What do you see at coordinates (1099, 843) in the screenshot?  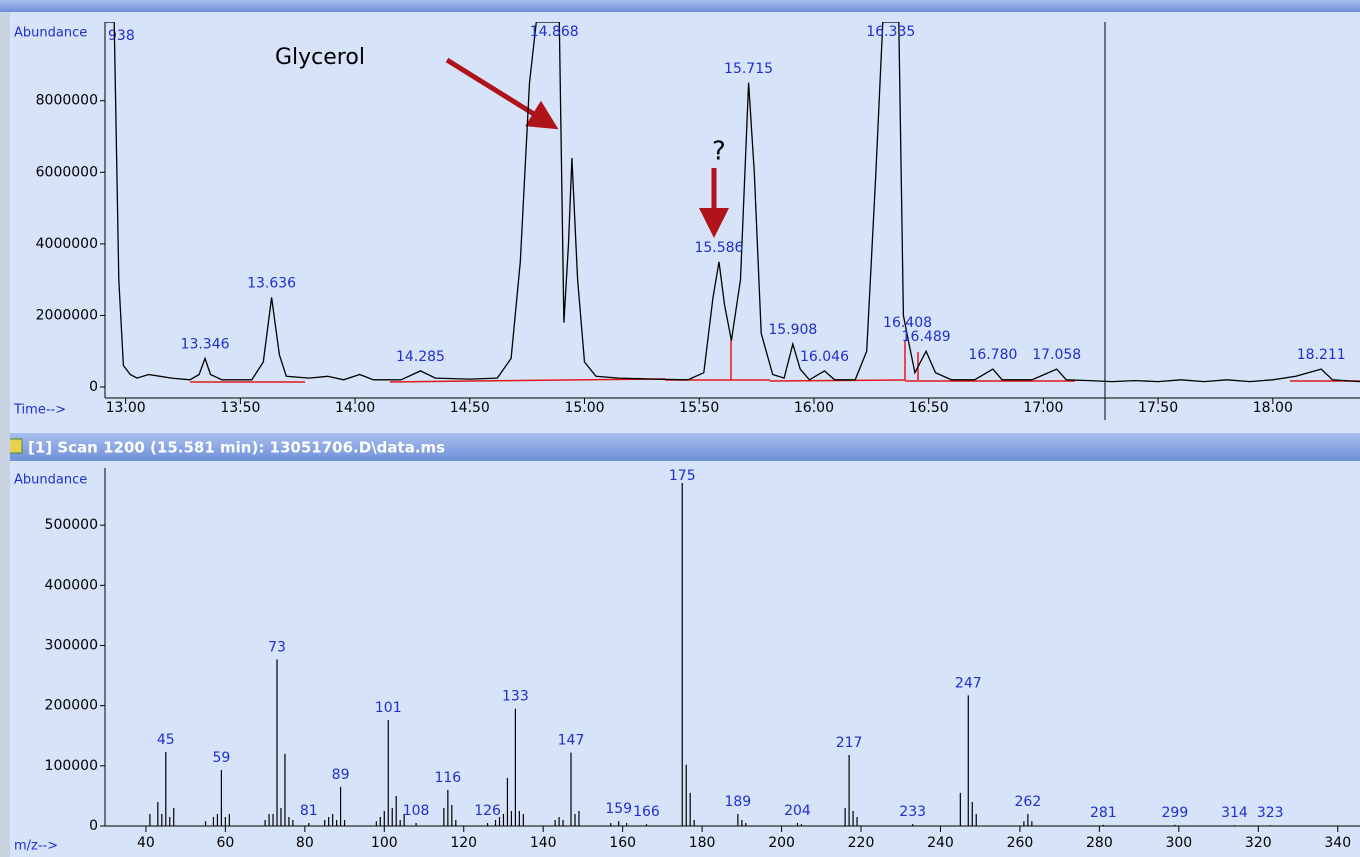 I see `x-tick-label: 280` at bounding box center [1099, 843].